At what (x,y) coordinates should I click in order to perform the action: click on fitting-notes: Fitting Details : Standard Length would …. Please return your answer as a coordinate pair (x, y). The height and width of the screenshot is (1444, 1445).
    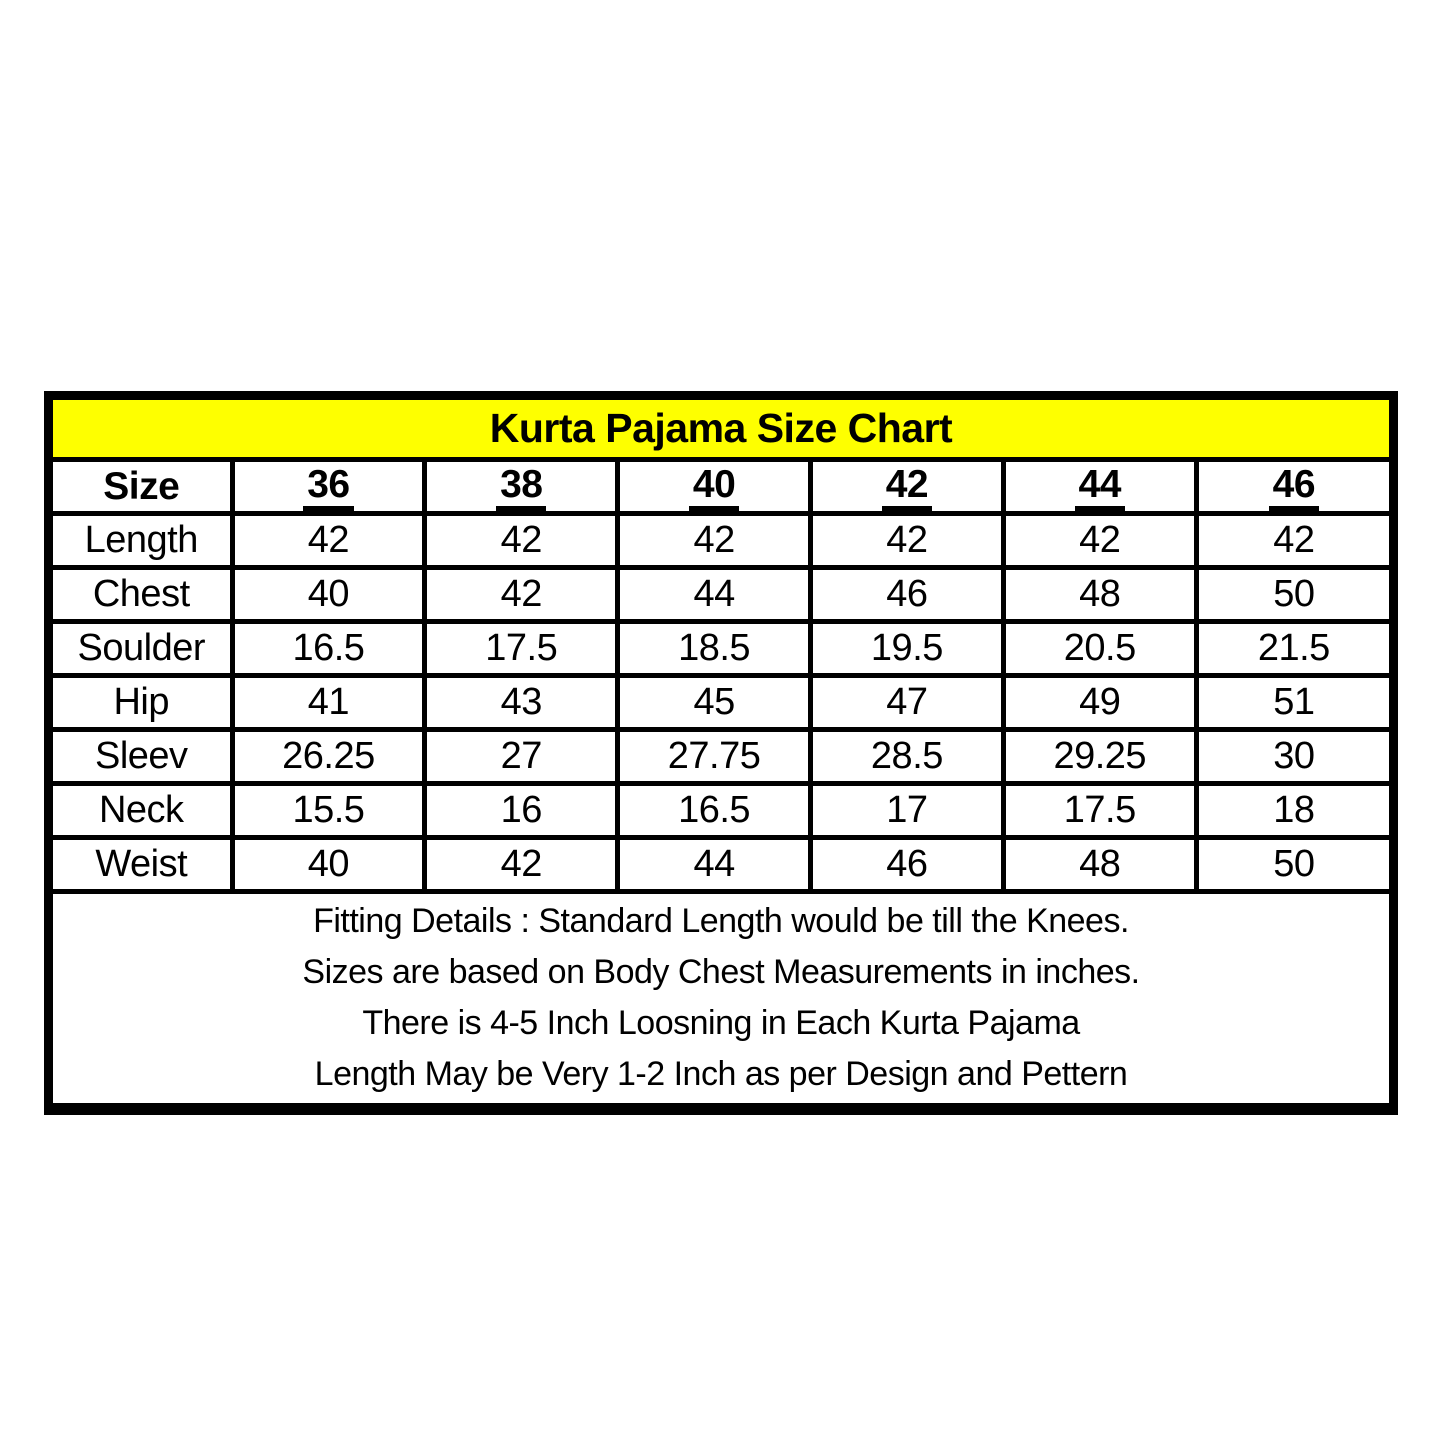
    Looking at the image, I should click on (721, 996).